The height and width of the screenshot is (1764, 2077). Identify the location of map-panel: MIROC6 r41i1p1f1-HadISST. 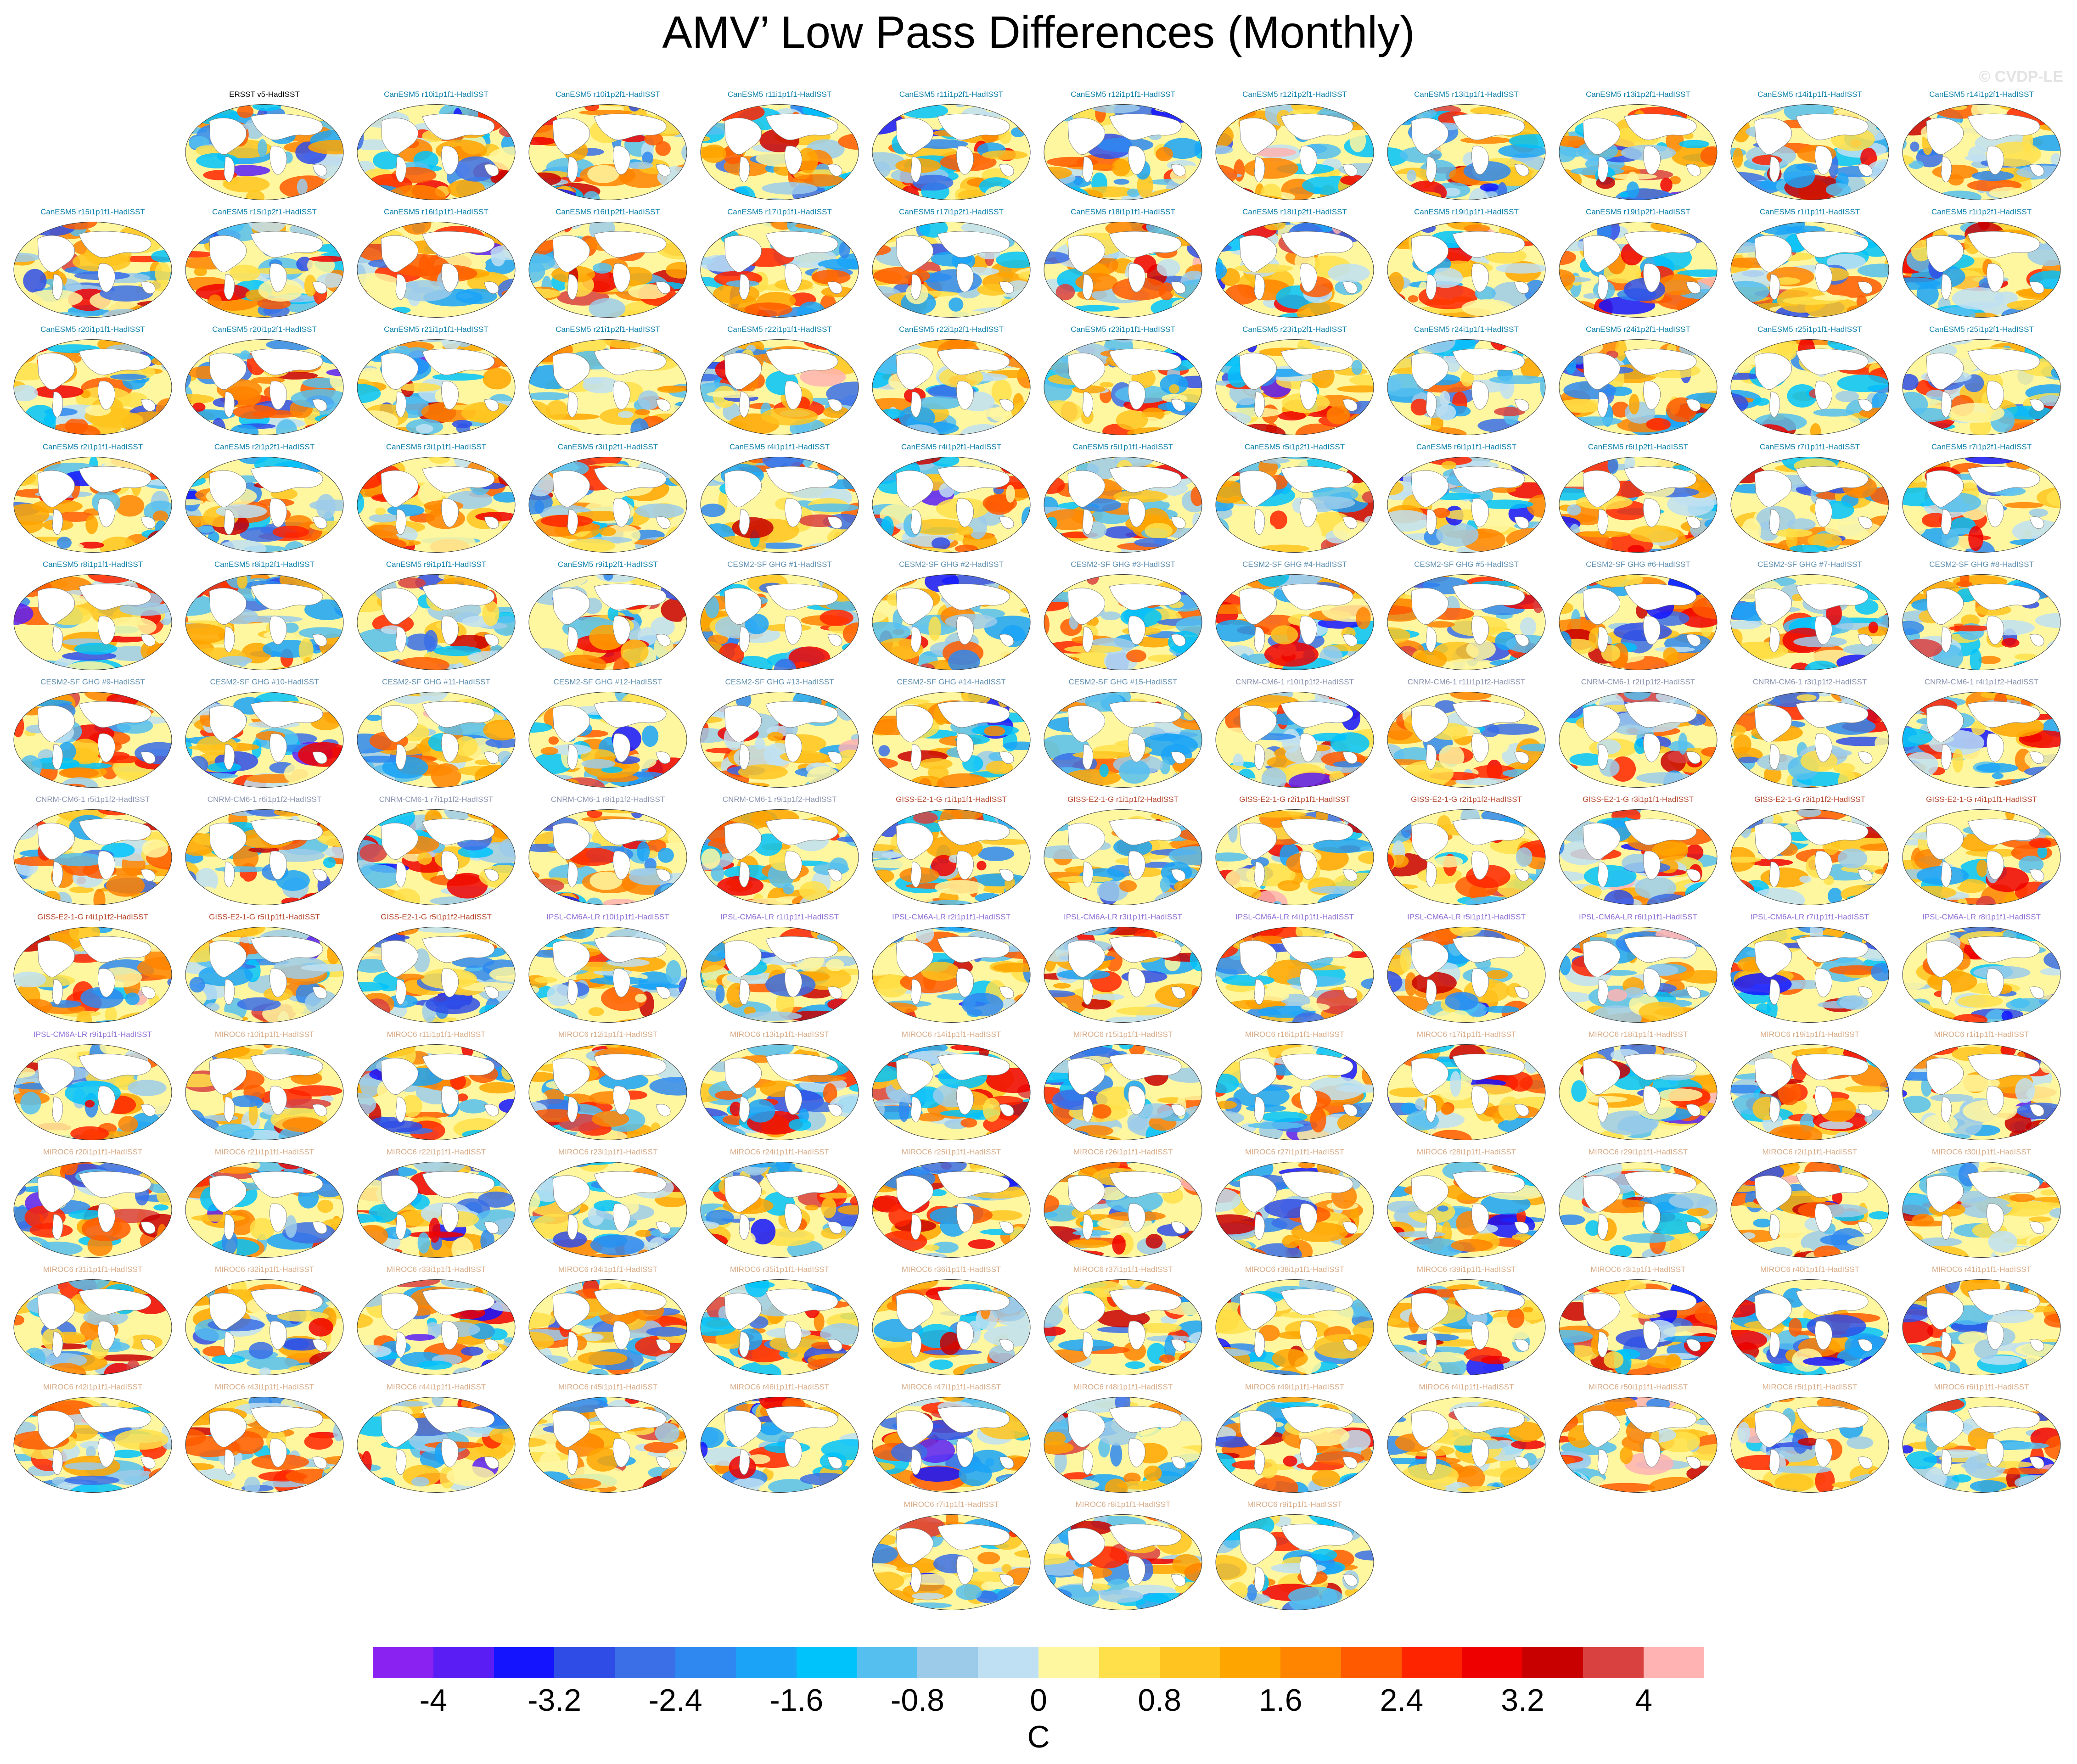
(1982, 1324).